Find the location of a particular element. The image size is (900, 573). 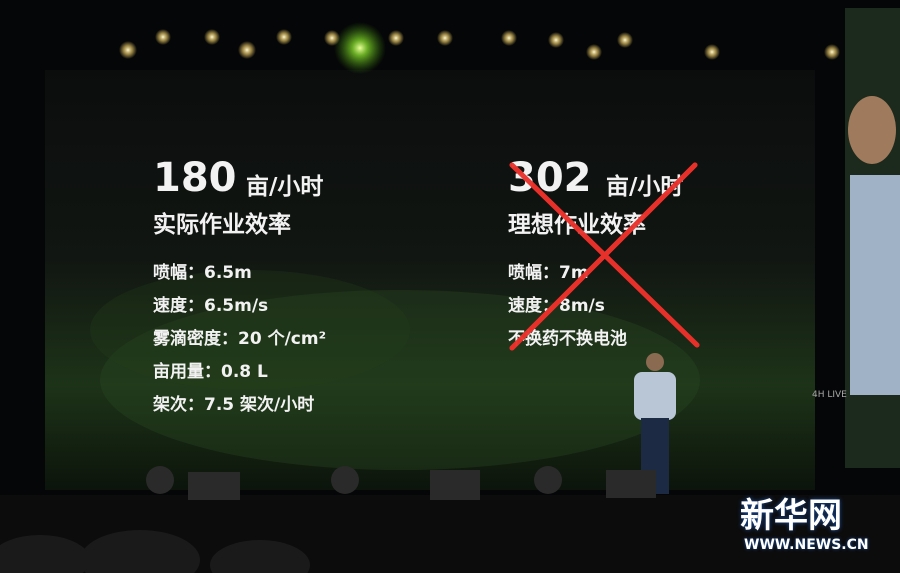

foliage is located at coordinates (250, 330).